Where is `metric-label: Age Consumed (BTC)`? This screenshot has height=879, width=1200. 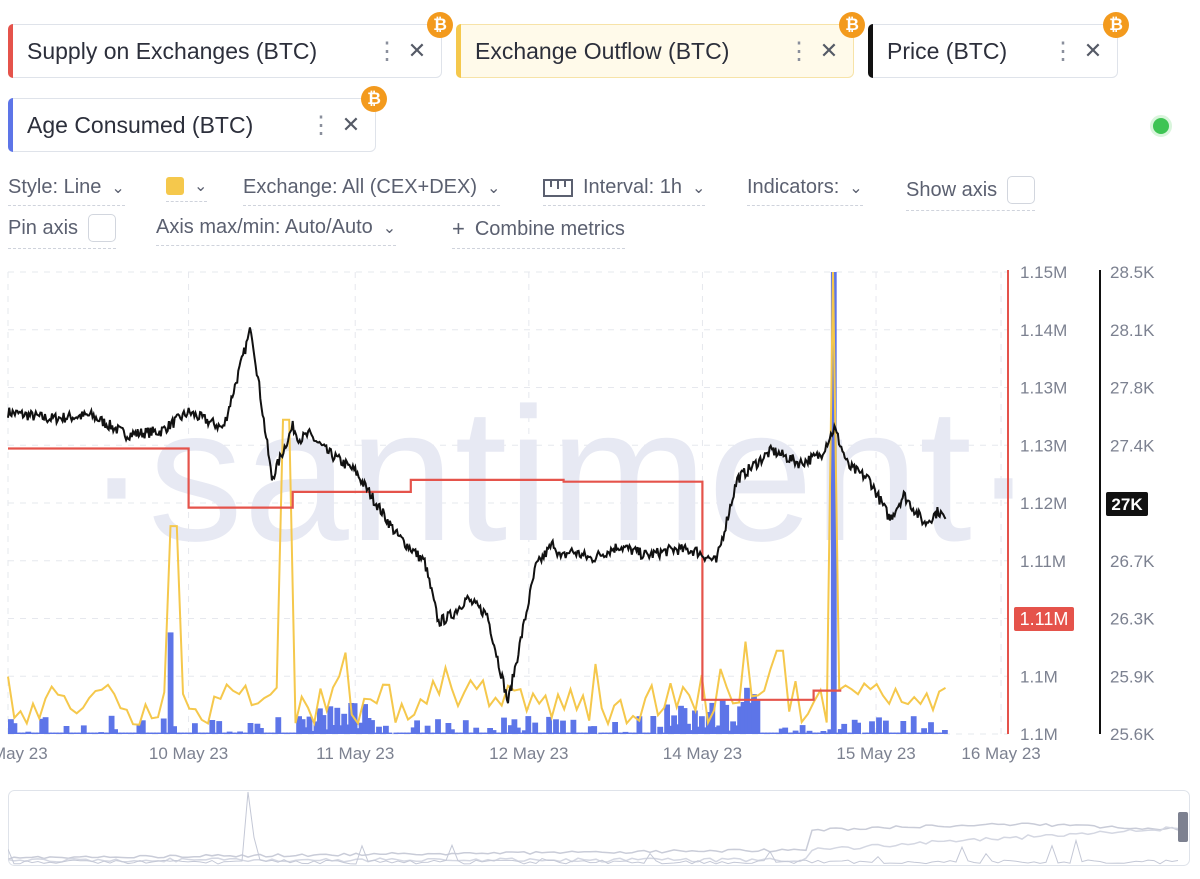
metric-label: Age Consumed (BTC) is located at coordinates (140, 124).